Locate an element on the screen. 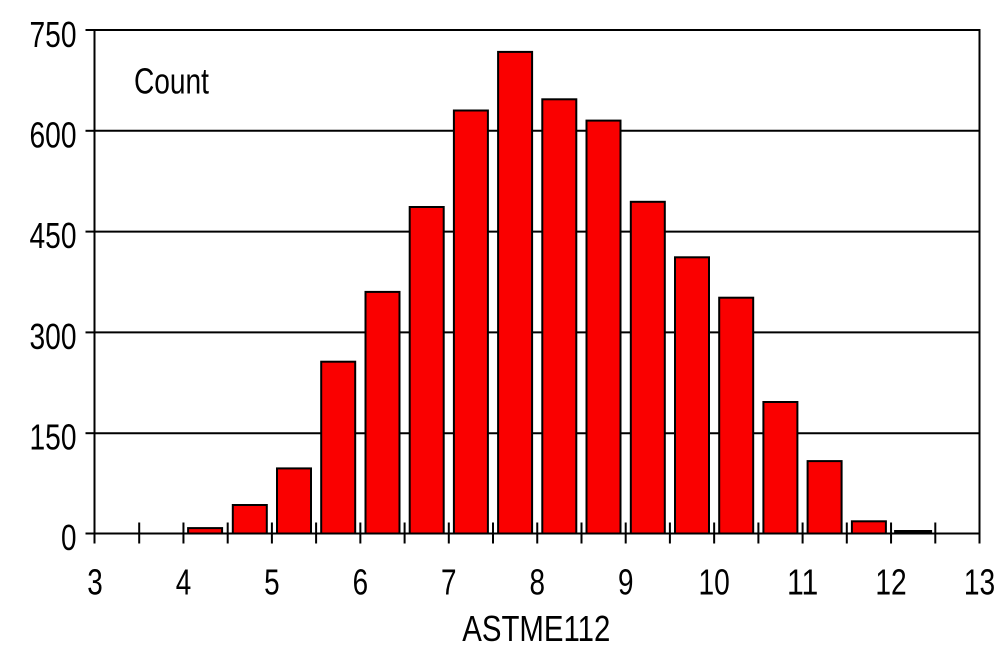  svg-text: 600 is located at coordinates (53, 134).